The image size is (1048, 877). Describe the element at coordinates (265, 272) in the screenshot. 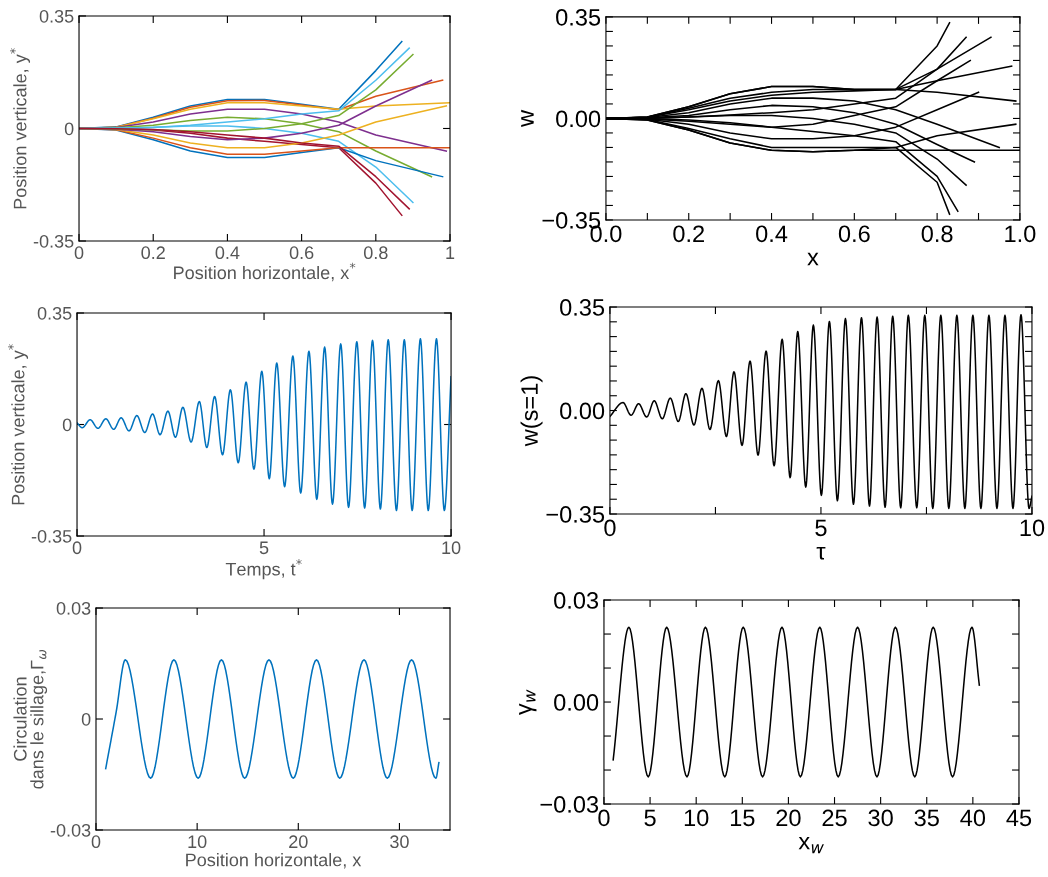

I see `x-axis-title: Position horizontale, x$^{*}$` at that location.